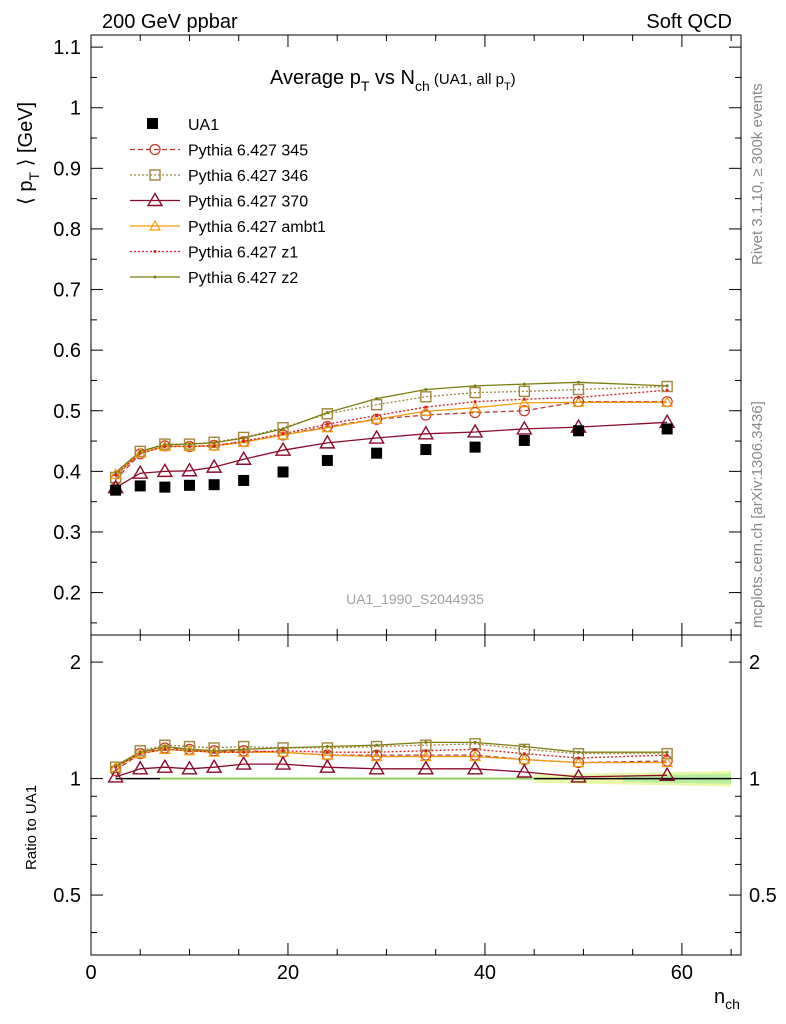  What do you see at coordinates (75, 780) in the screenshot?
I see `ratio-y-tick-label: 1` at bounding box center [75, 780].